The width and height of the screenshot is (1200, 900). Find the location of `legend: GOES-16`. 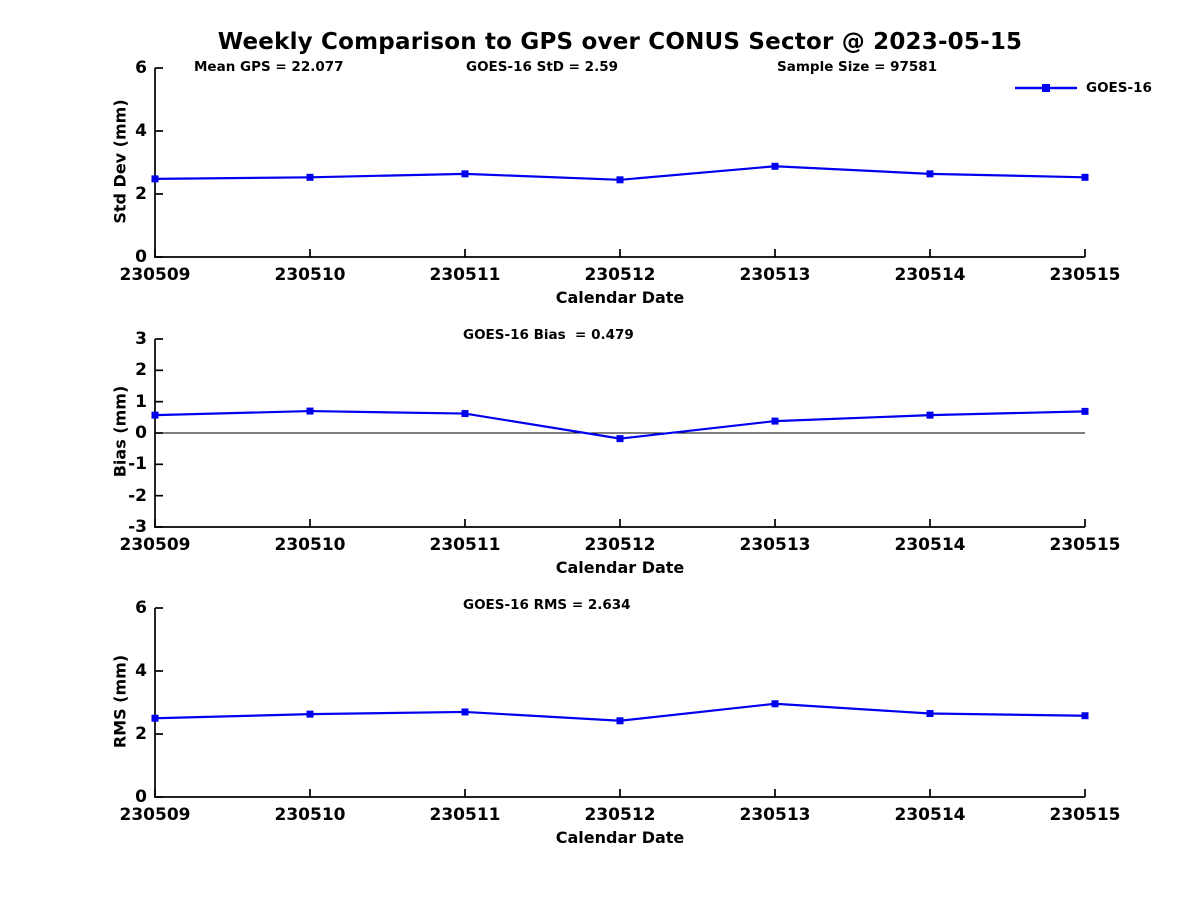

legend: GOES-16 is located at coordinates (1083, 88).